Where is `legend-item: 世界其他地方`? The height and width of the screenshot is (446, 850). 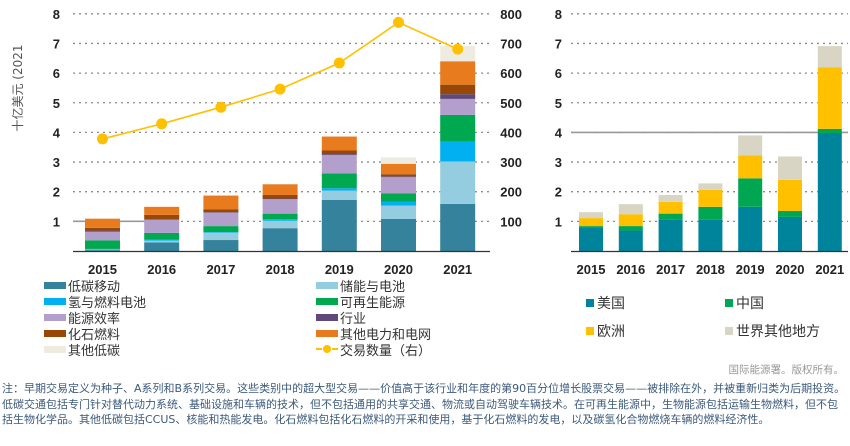 legend-item: 世界其他地方 is located at coordinates (772, 331).